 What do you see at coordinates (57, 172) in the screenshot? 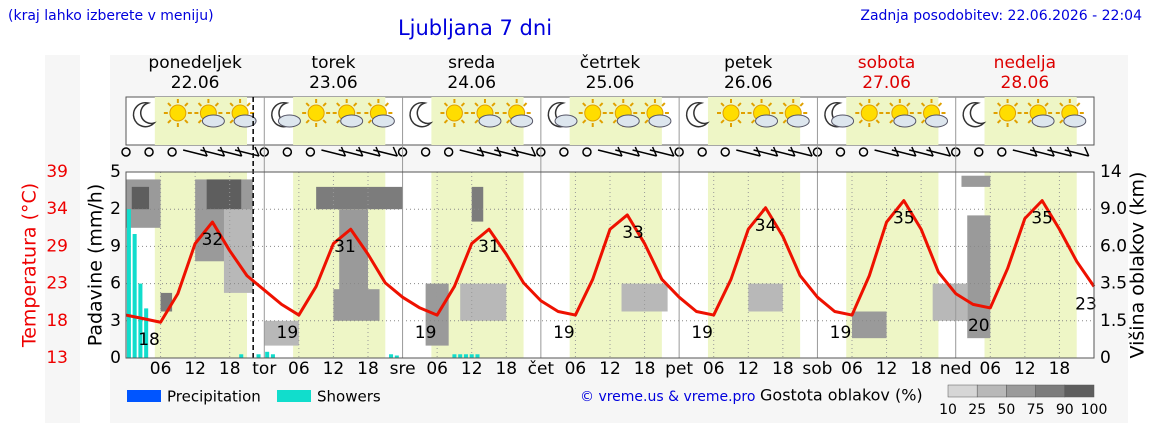
I see `y-tick-label: 39` at bounding box center [57, 172].